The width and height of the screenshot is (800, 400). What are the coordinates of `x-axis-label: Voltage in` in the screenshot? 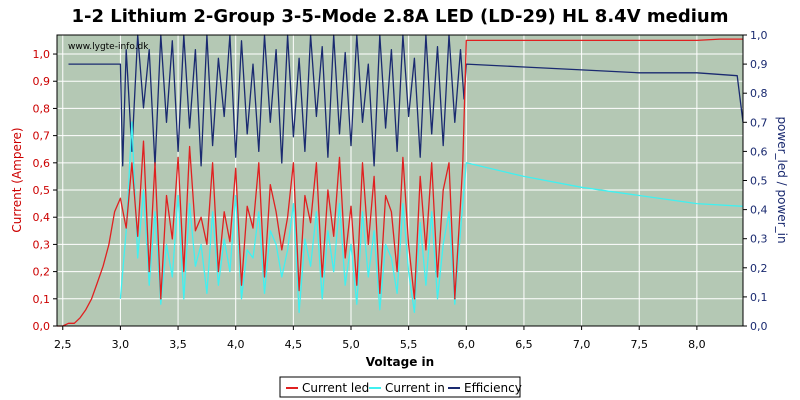 It's located at (400, 362).